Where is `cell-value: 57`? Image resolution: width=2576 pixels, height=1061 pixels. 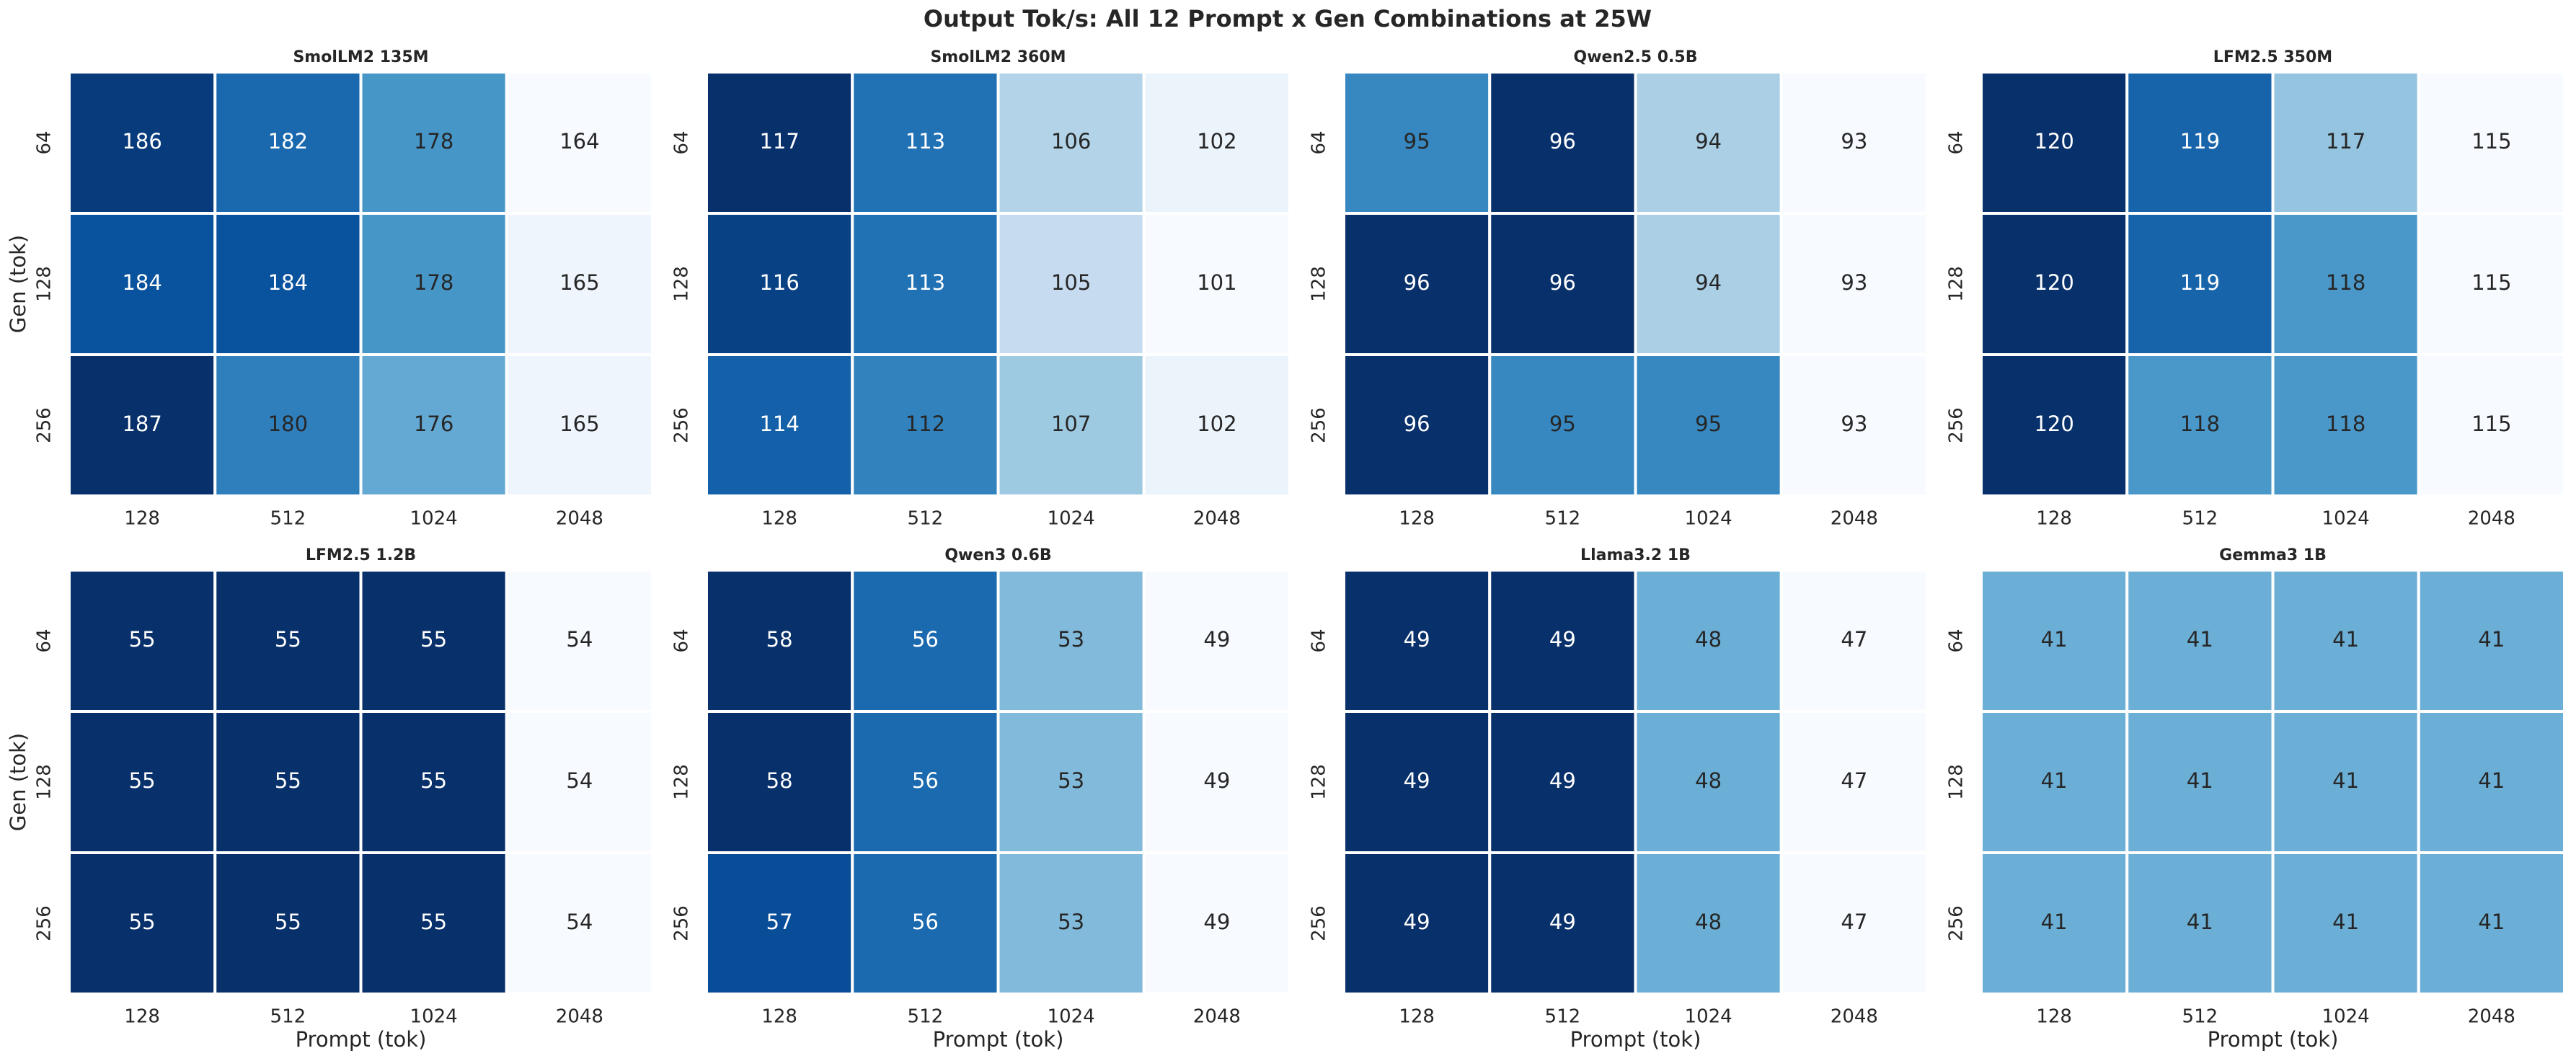
cell-value: 57 is located at coordinates (779, 922).